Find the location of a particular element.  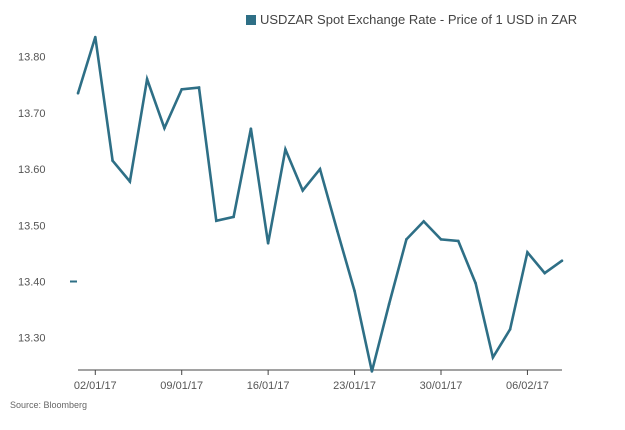

legend-swatch is located at coordinates (251, 20).